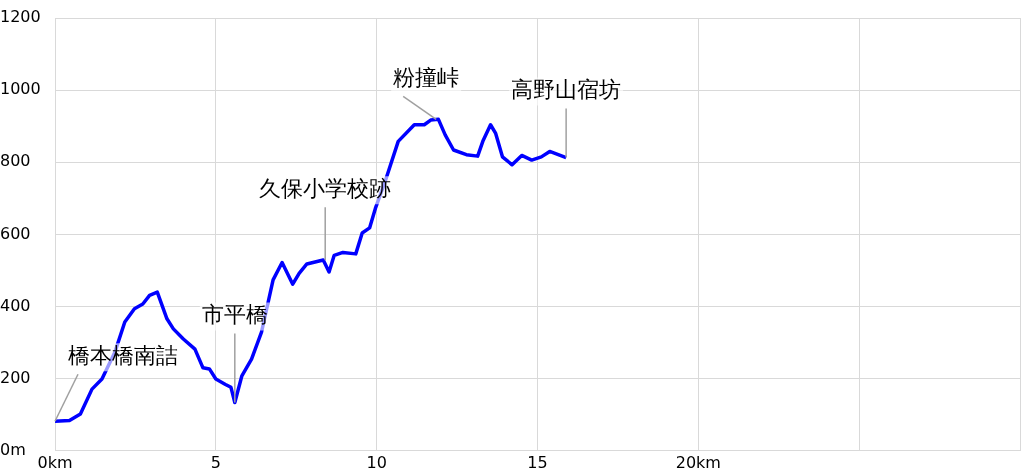  Describe the element at coordinates (20, 89) in the screenshot. I see `y-tick-label: 1000` at that location.